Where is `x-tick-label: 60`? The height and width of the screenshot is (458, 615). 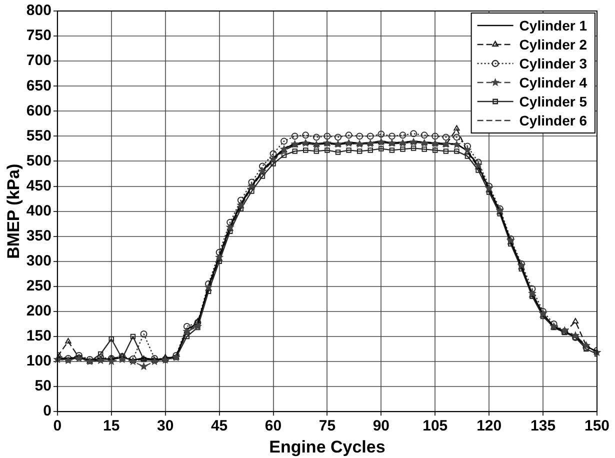
x-tick-label: 60 is located at coordinates (273, 426).